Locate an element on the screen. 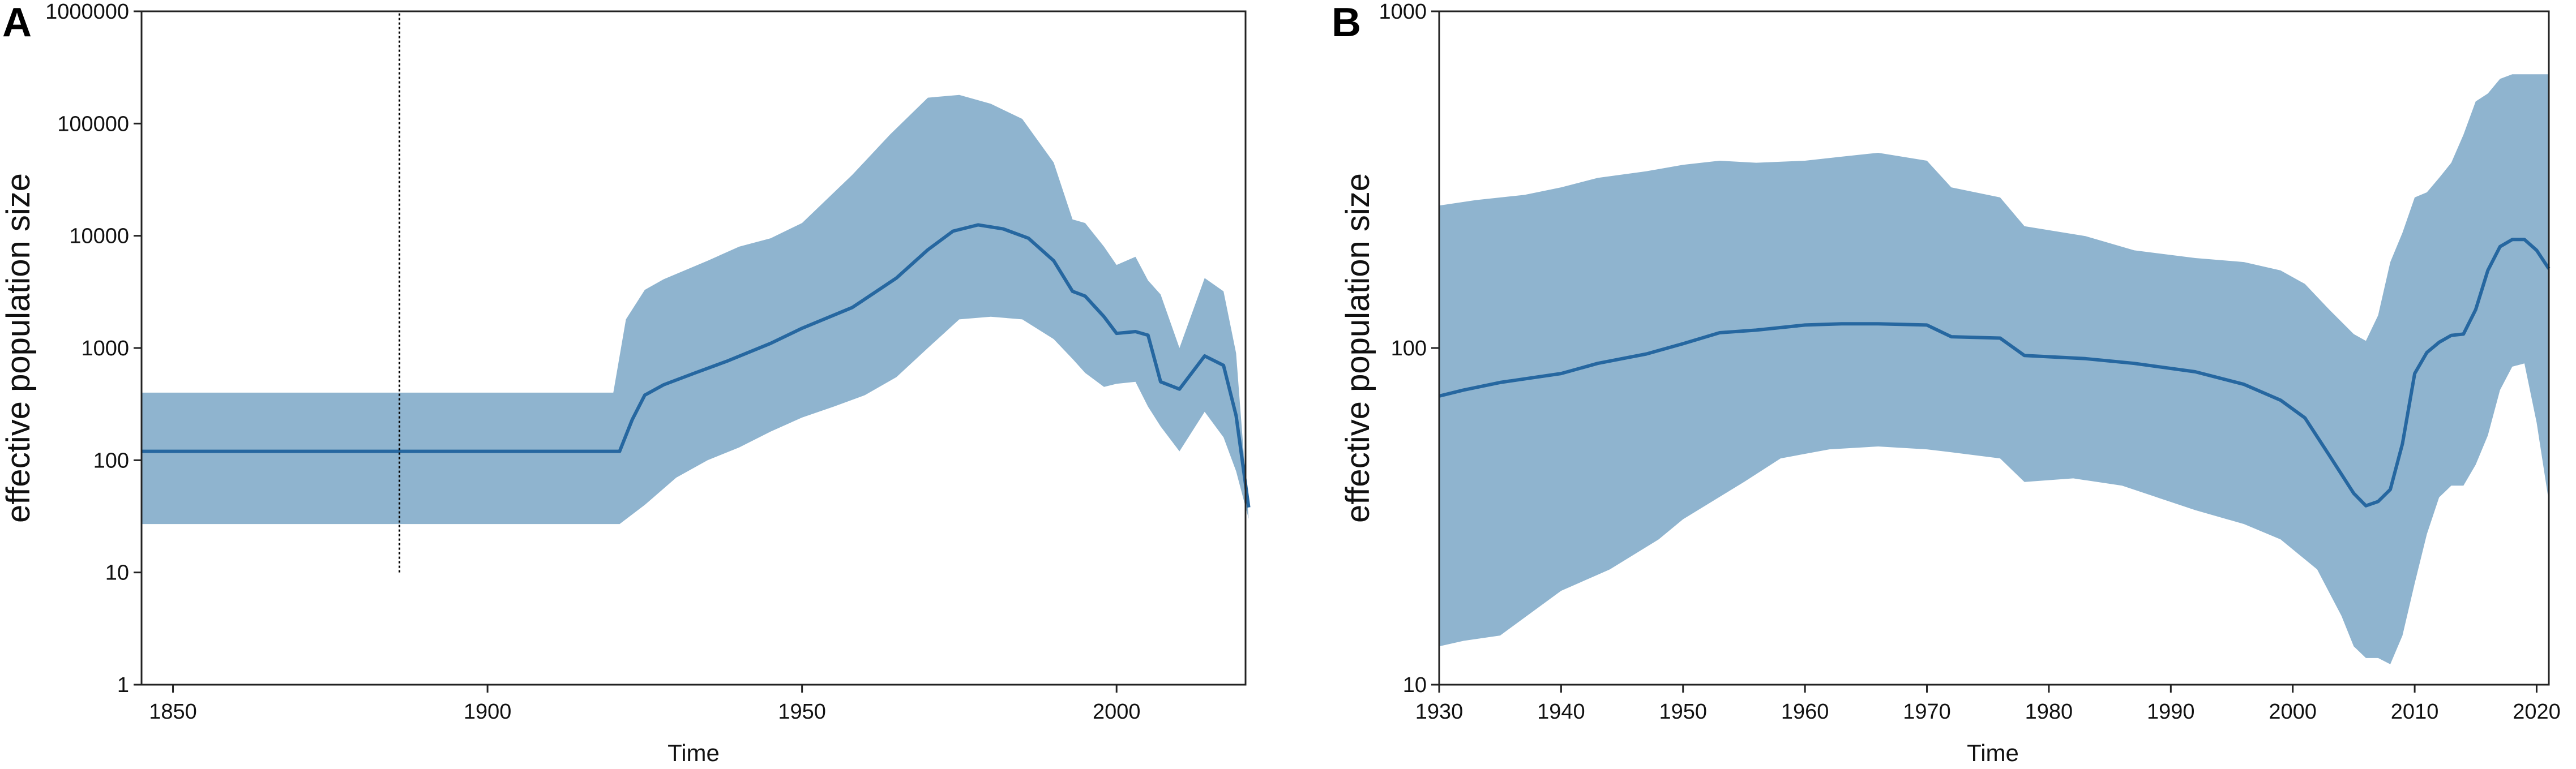 Image resolution: width=2576 pixels, height=769 pixels. y-tick-label: 100000 is located at coordinates (93, 124).